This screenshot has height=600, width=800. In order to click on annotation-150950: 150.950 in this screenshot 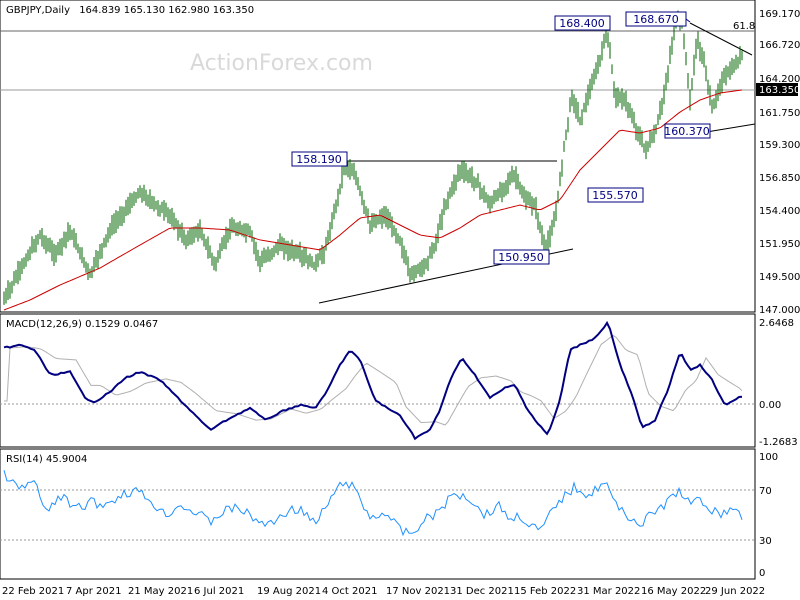, I will do `click(521, 257)`.